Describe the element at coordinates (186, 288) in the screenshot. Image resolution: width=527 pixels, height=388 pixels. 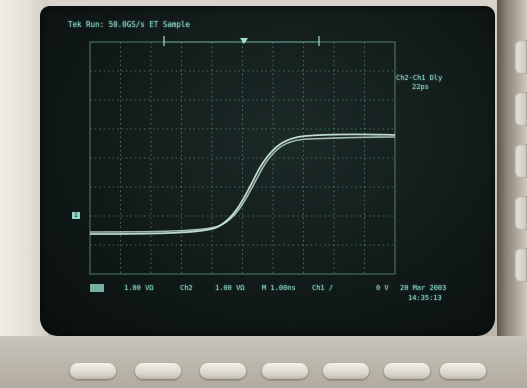
I see `status-ch2-label: Ch2` at that location.